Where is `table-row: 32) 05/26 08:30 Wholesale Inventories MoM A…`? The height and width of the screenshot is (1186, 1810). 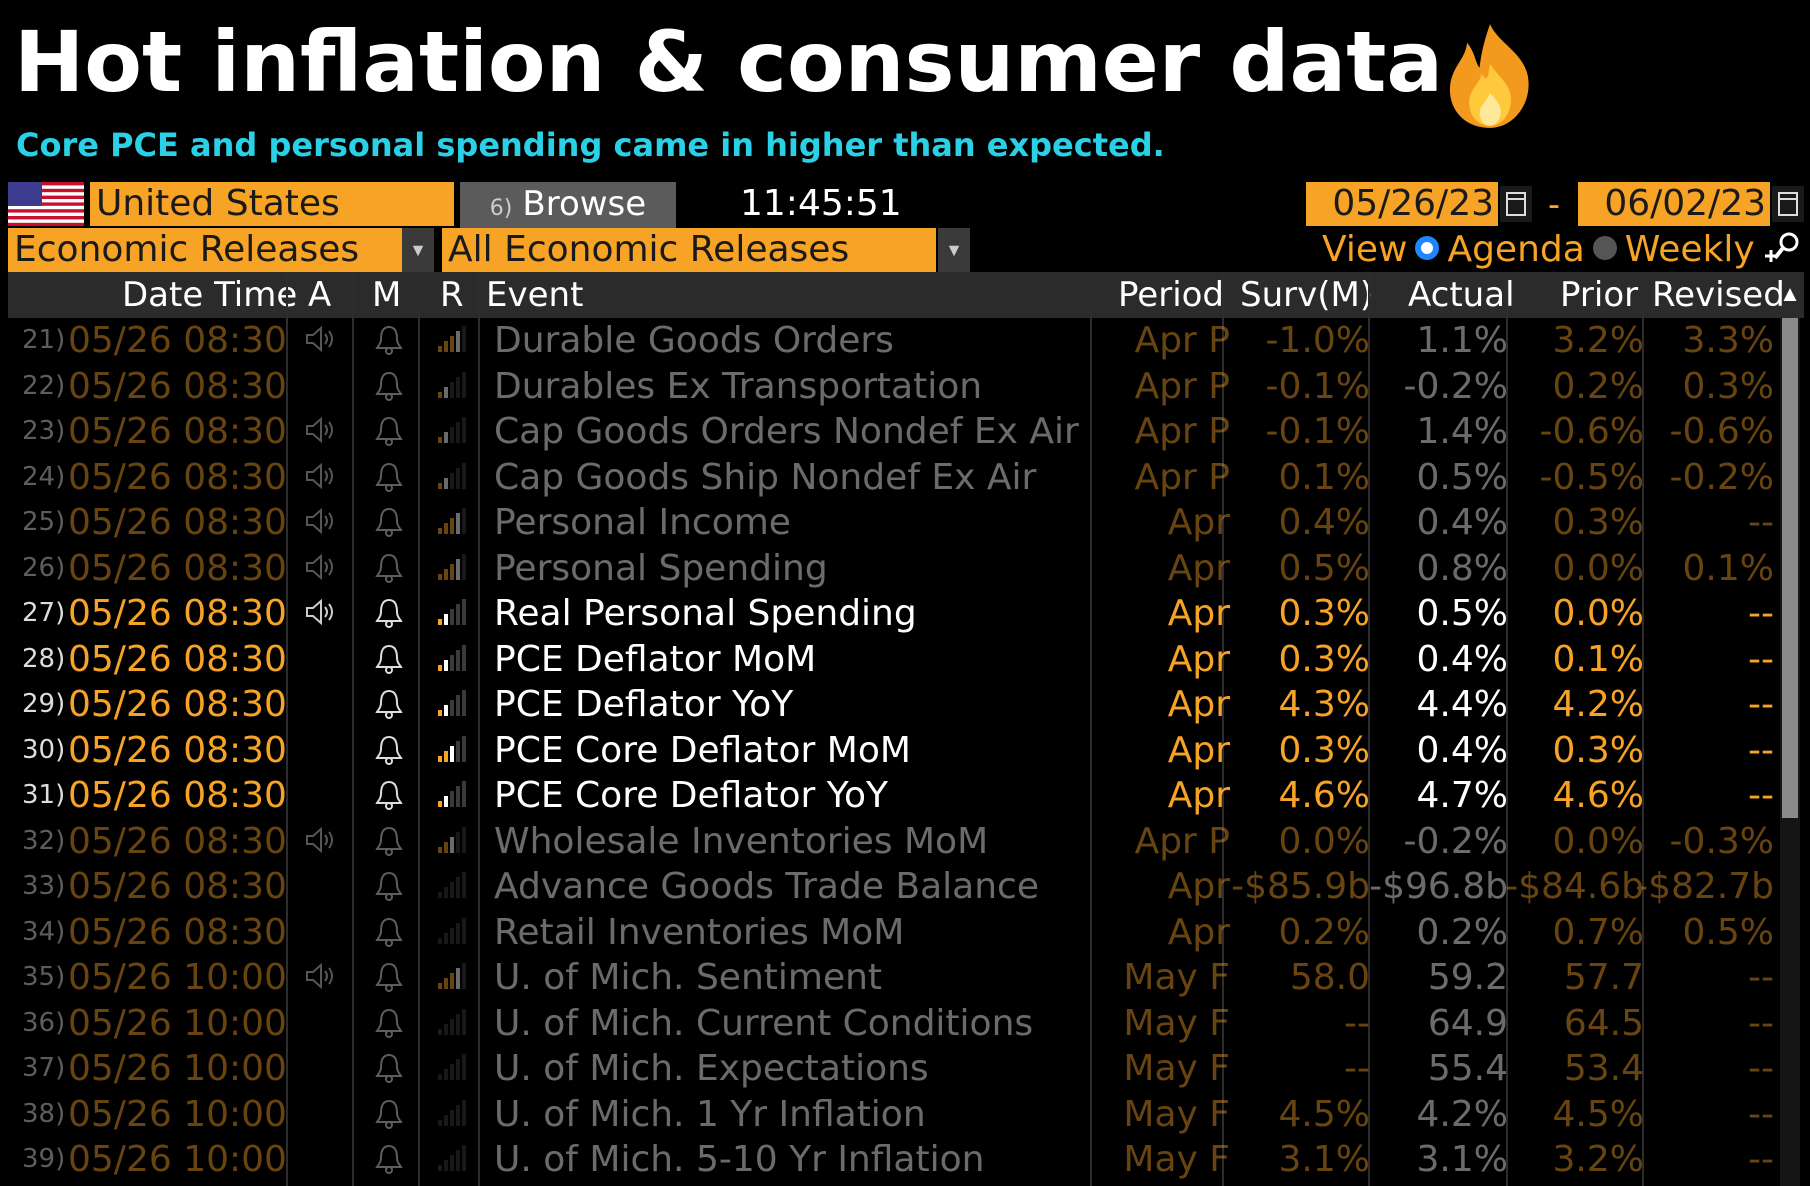 table-row: 32) 05/26 08:30 Wholesale Inventories MoM A… is located at coordinates (893, 841).